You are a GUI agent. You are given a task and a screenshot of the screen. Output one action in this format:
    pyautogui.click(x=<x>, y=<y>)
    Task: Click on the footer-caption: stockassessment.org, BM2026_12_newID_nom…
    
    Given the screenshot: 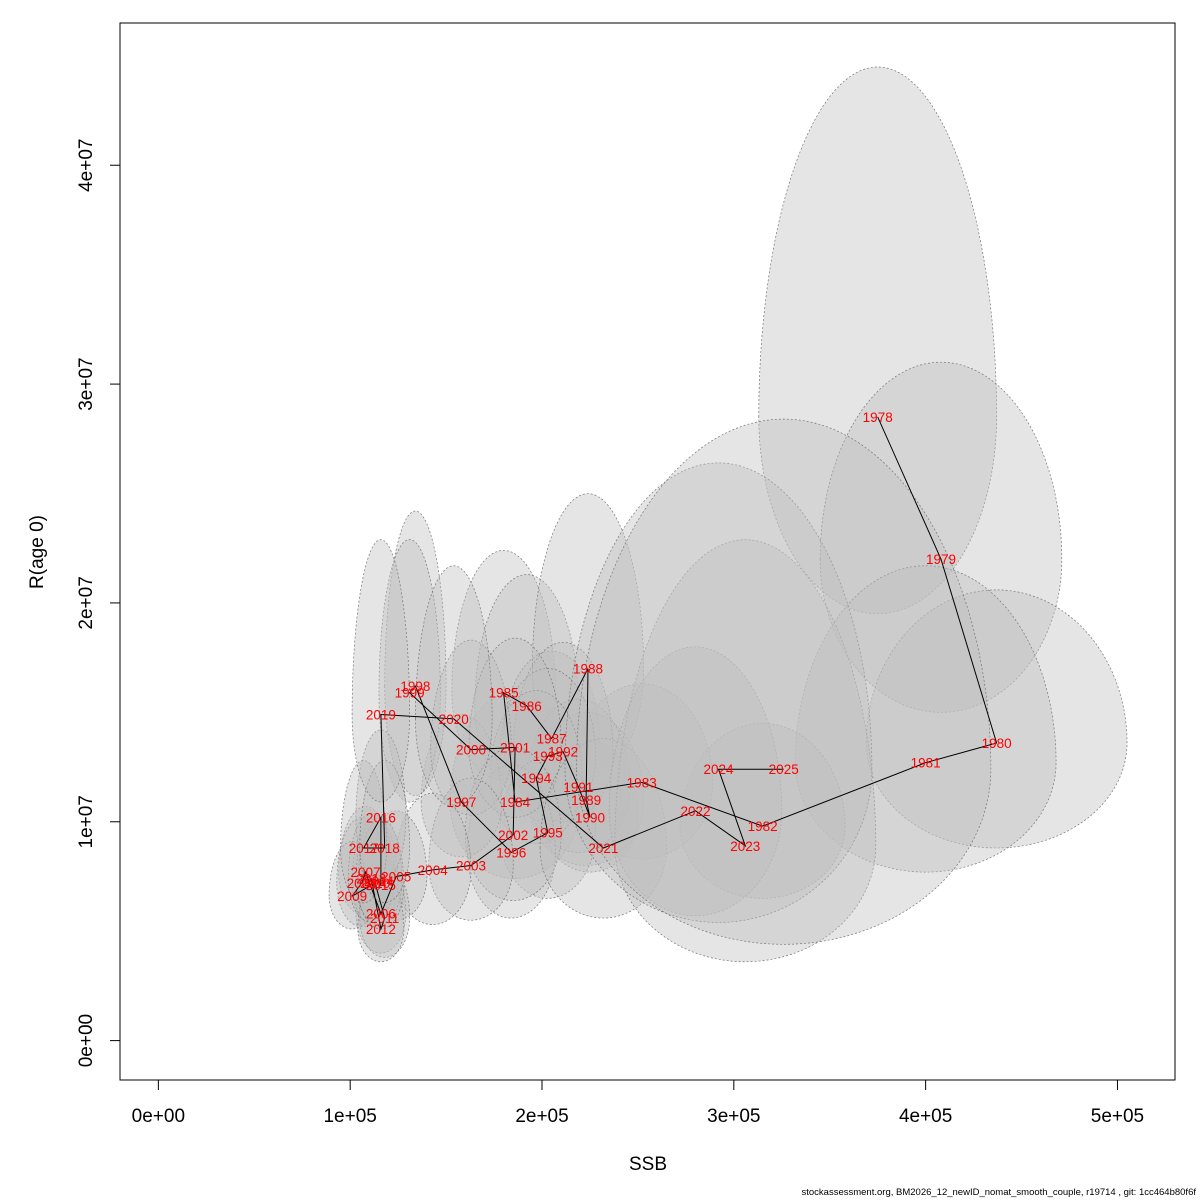 What is the action you would take?
    pyautogui.click(x=999, y=1192)
    